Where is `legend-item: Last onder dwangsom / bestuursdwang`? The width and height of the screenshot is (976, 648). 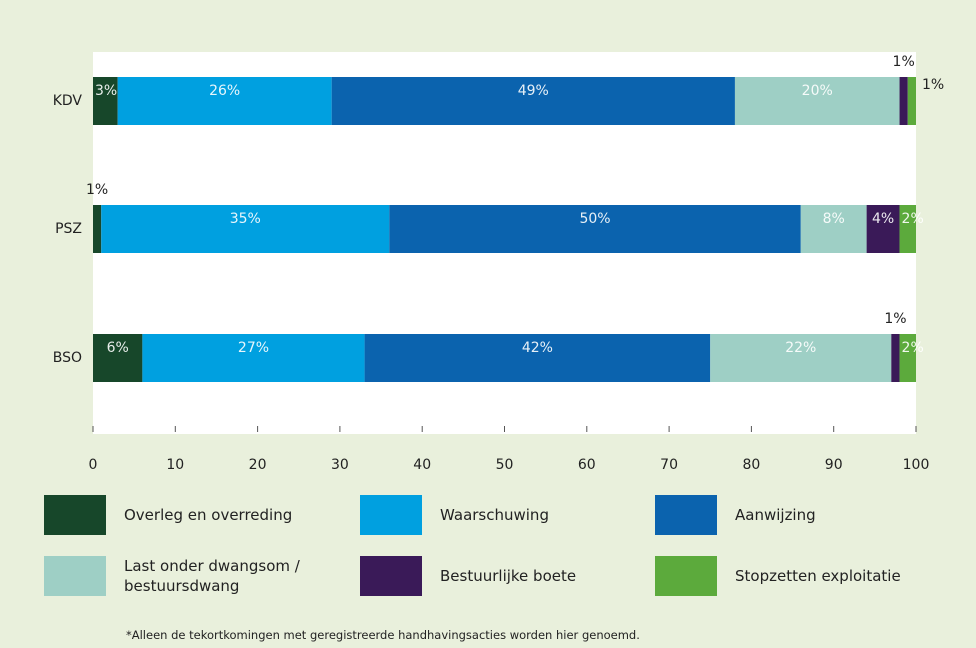
legend-item: Last onder dwangsom / bestuursdwang is located at coordinates (179, 576).